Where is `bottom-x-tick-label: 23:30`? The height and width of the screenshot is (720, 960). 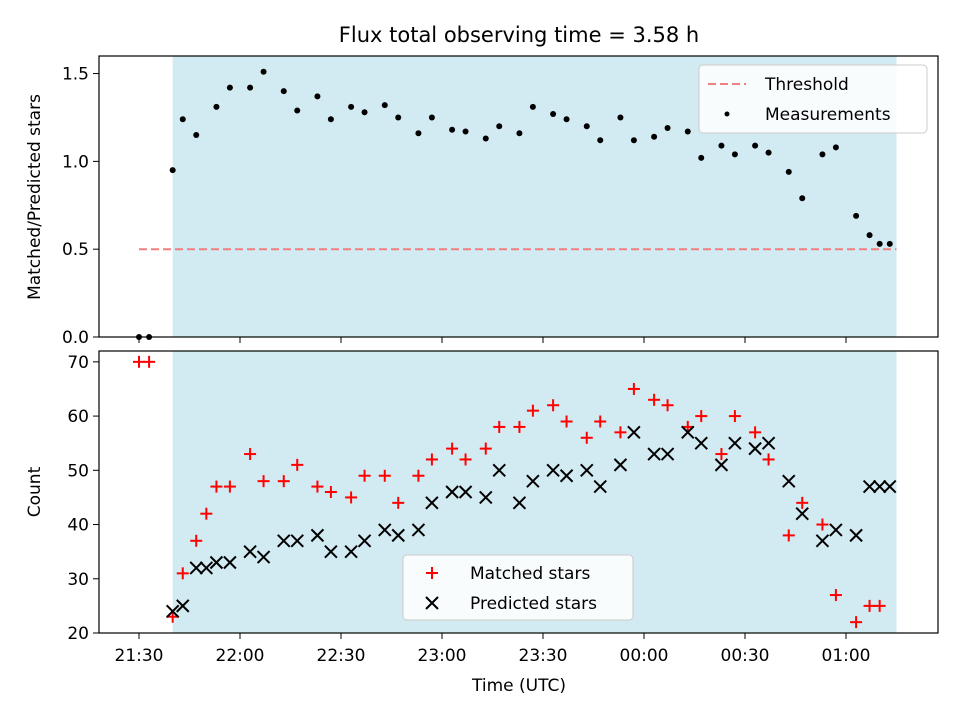
bottom-x-tick-label: 23:30 is located at coordinates (543, 656).